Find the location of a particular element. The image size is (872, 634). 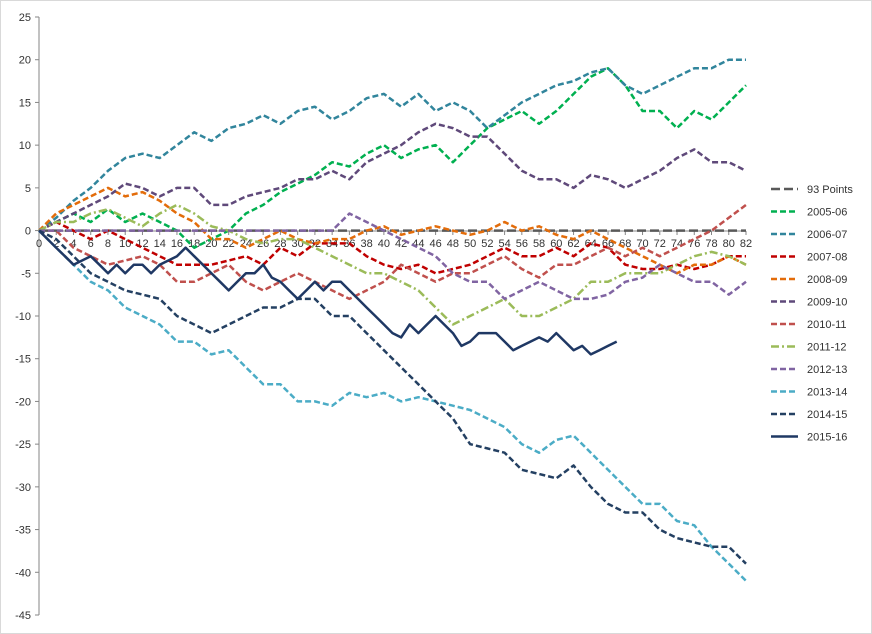

x-tick-label: 2 is located at coordinates (56, 244).